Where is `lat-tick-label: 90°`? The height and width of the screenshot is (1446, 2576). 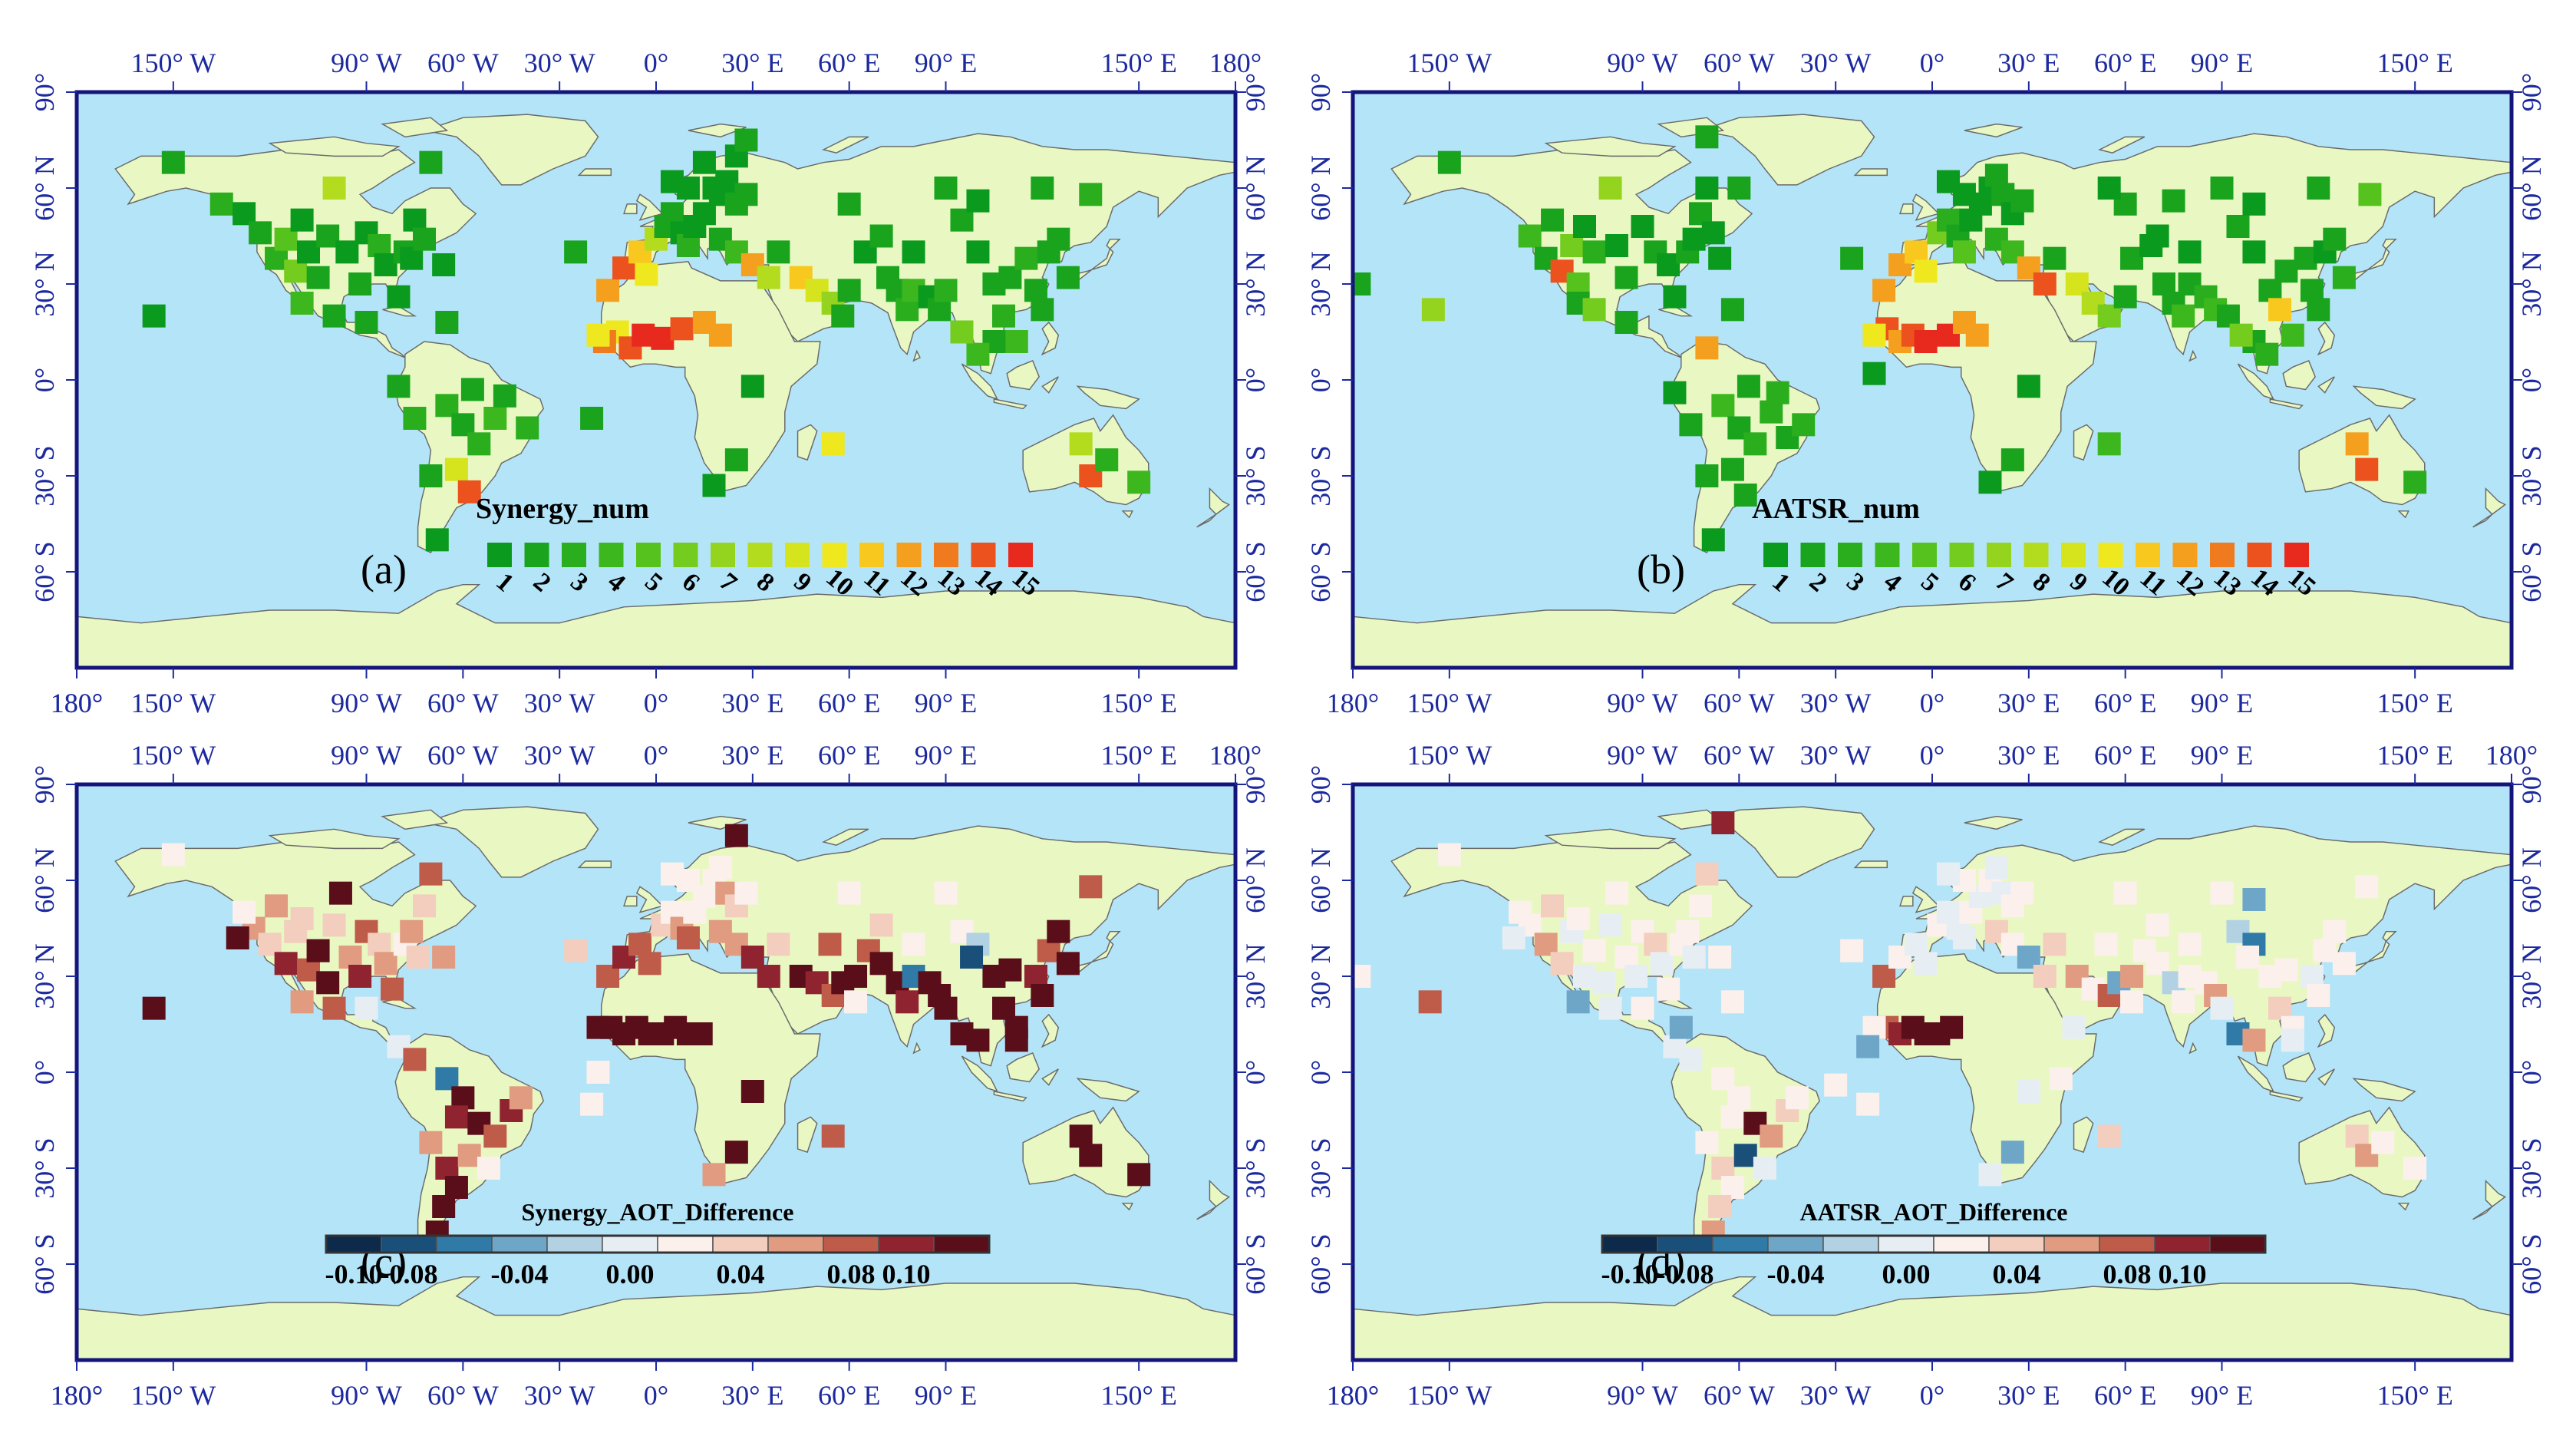 lat-tick-label: 90° is located at coordinates (1320, 785).